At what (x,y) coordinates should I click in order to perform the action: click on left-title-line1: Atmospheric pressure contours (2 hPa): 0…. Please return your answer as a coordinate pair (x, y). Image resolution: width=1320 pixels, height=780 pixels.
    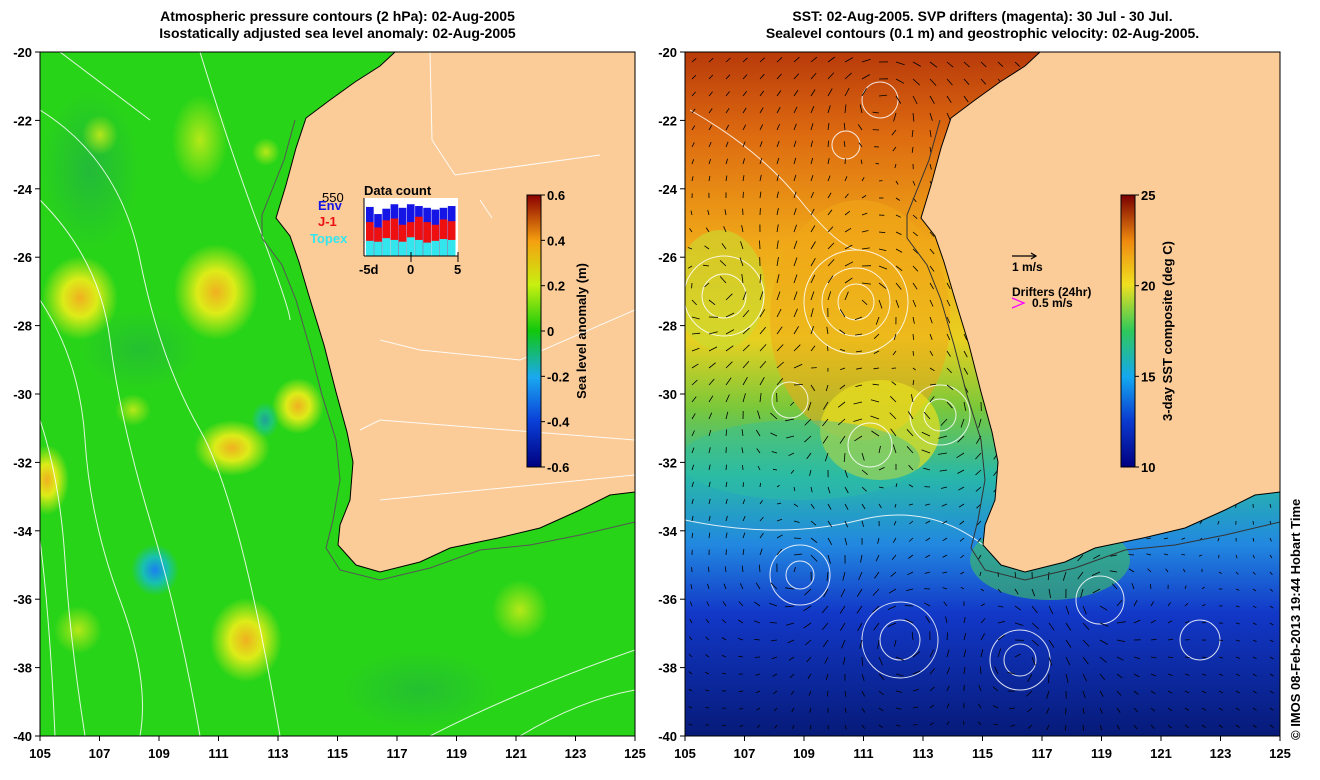
    Looking at the image, I should click on (337, 16).